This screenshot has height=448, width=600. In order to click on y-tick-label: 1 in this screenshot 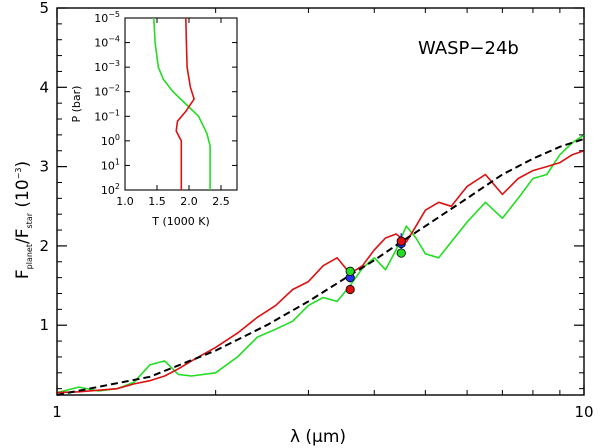, I will do `click(44, 325)`.